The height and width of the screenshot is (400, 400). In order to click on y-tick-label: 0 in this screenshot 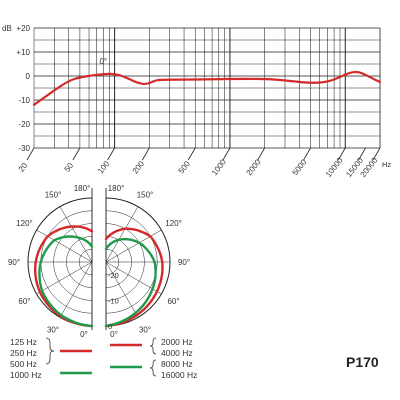, I will do `click(28, 76)`.